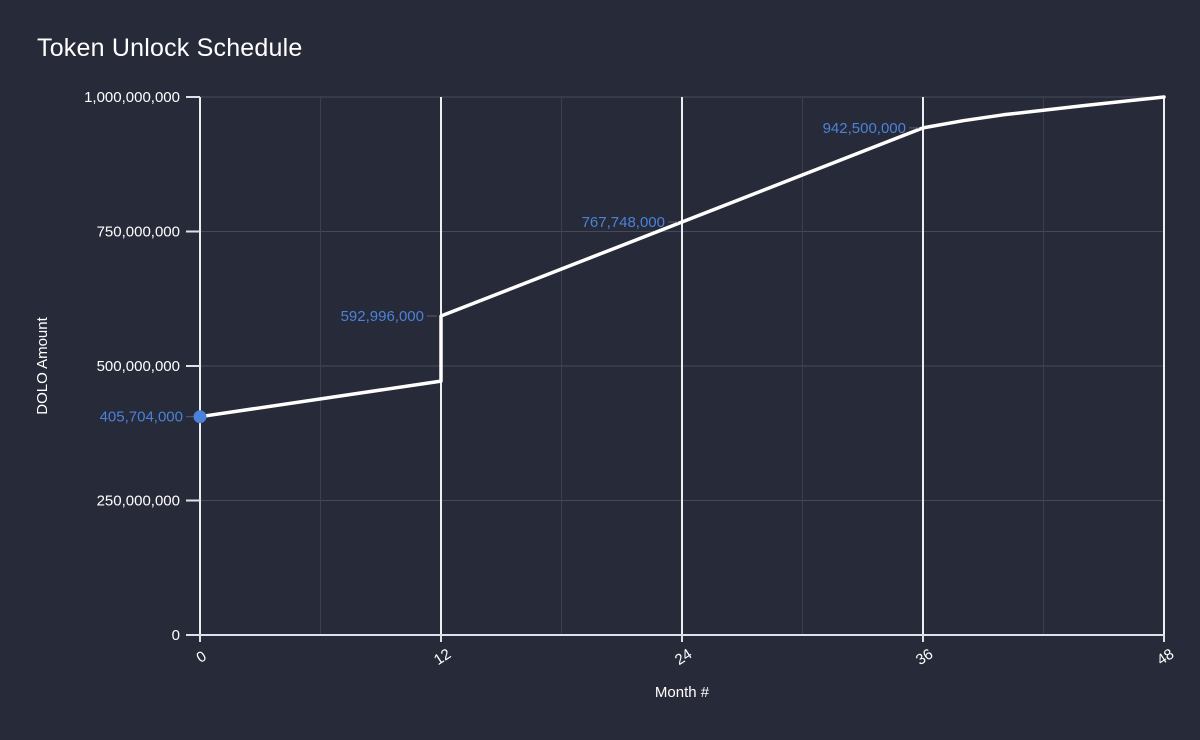  Describe the element at coordinates (138, 366) in the screenshot. I see `y-tick-label: 500,000,000` at that location.